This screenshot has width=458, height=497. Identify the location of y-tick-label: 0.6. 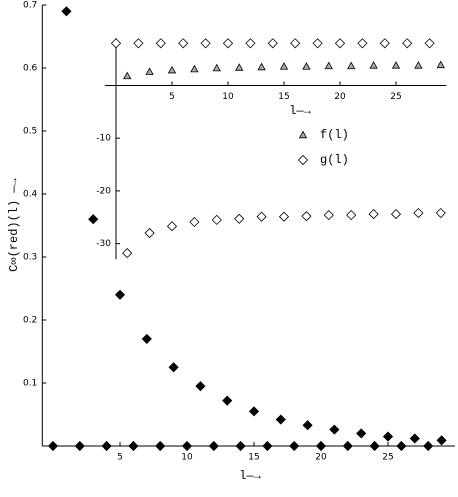
(30, 69).